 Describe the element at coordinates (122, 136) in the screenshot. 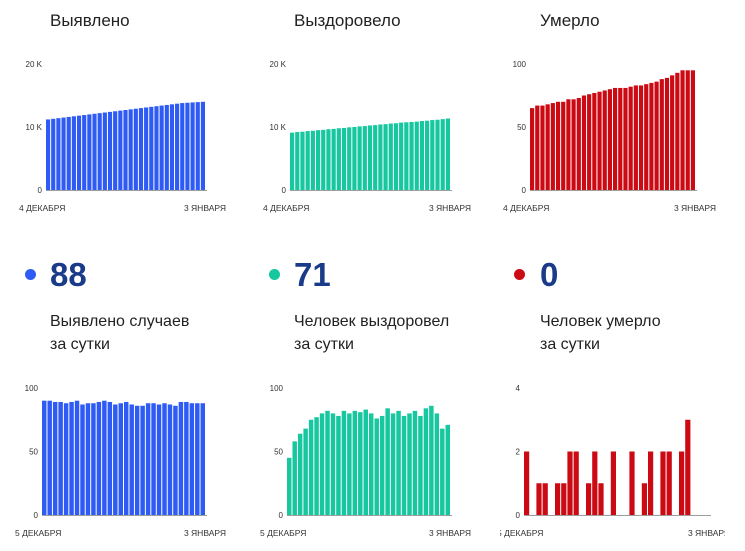

I see `chart-detected-cumulative: 0 10 K 20 K 4 ДЕКАБРЯ 3 ЯНВАРЯ` at that location.